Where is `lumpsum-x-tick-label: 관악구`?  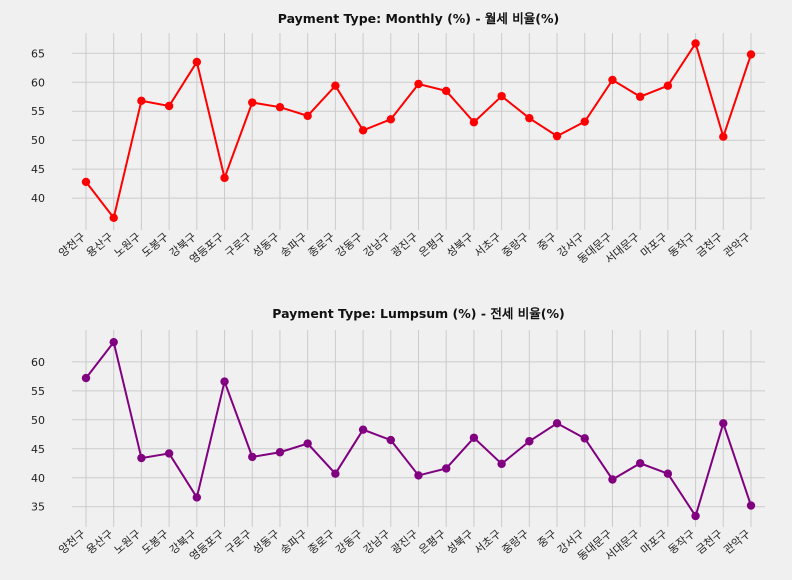 lumpsum-x-tick-label: 관악구 is located at coordinates (737, 541).